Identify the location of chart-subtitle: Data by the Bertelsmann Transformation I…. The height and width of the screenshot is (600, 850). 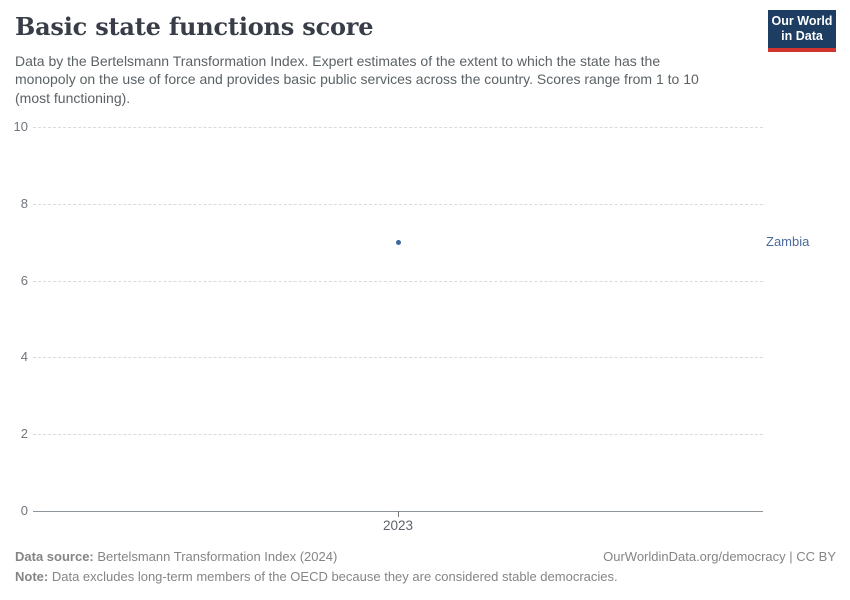
(357, 79).